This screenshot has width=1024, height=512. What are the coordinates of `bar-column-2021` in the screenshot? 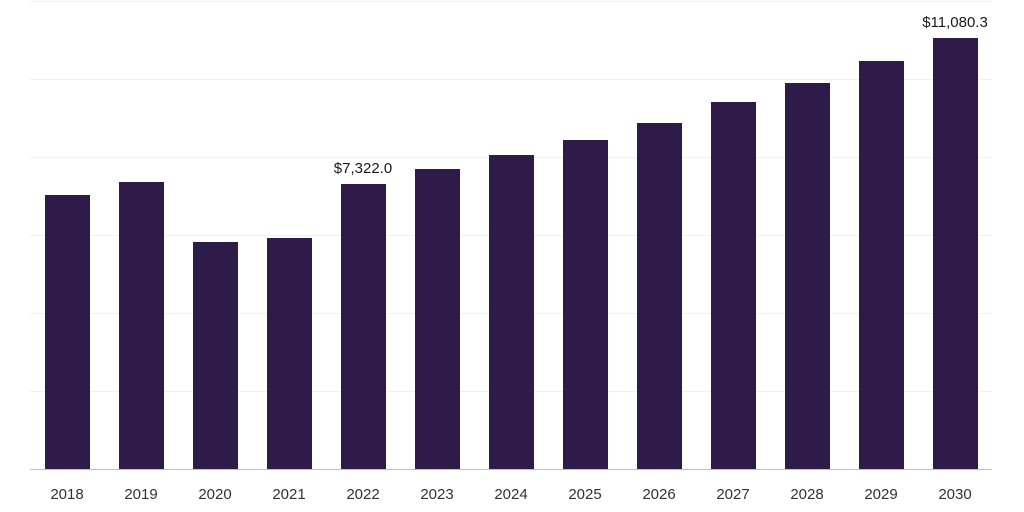 It's located at (289, 236).